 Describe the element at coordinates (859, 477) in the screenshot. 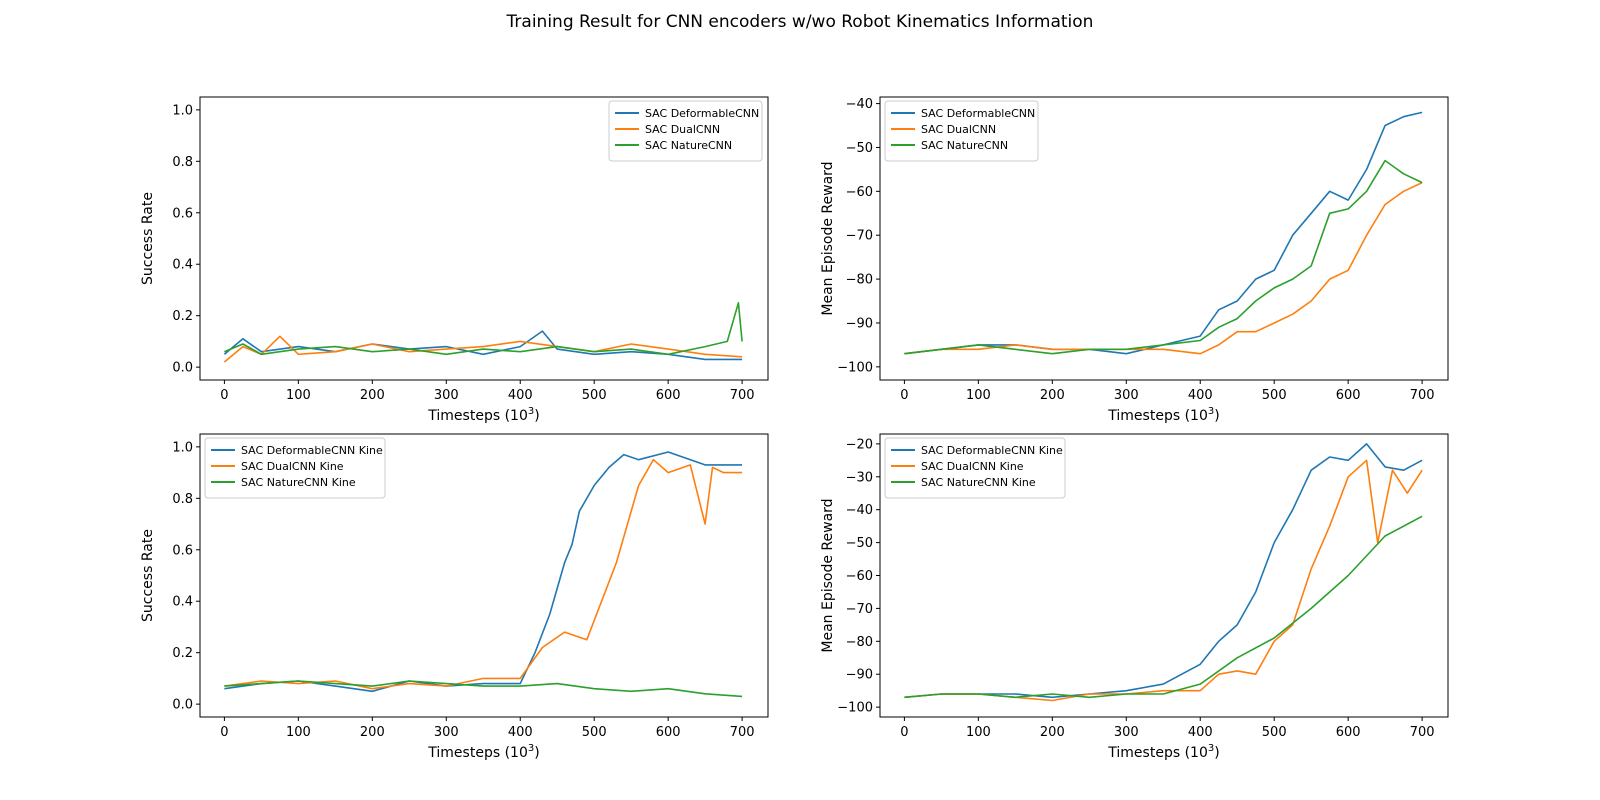

I see `y-tick-label: −30` at that location.